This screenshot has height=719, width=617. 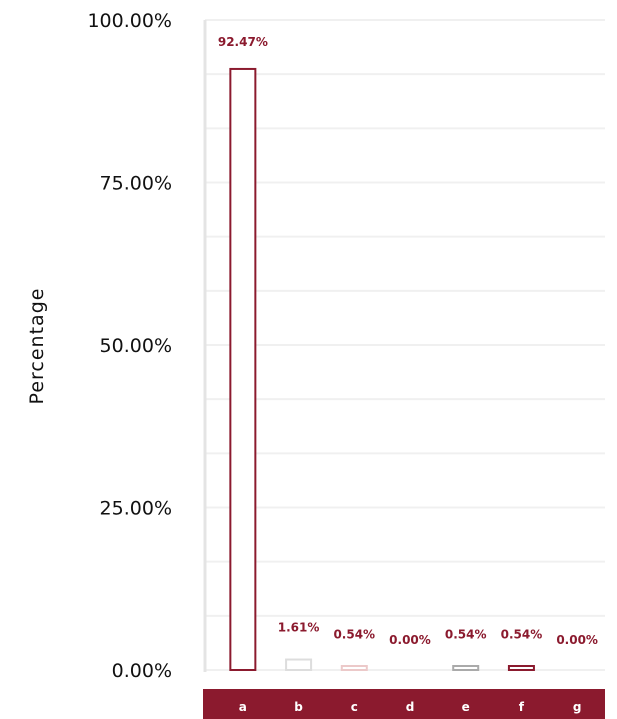 What do you see at coordinates (522, 634) in the screenshot?
I see `data-label-f: 0.54%` at bounding box center [522, 634].